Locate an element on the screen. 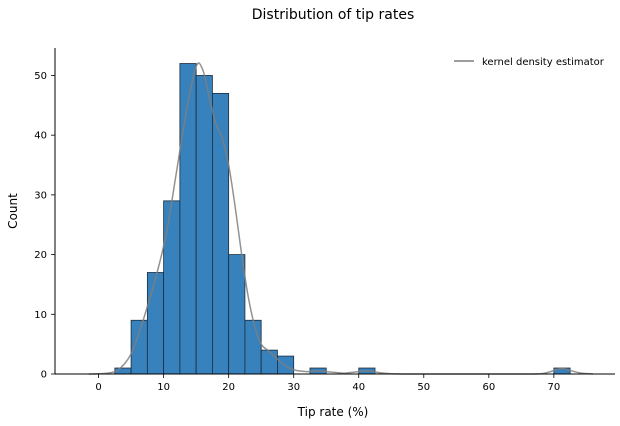 This screenshot has height=426, width=620. legend: kernel density estimator is located at coordinates (529, 62).